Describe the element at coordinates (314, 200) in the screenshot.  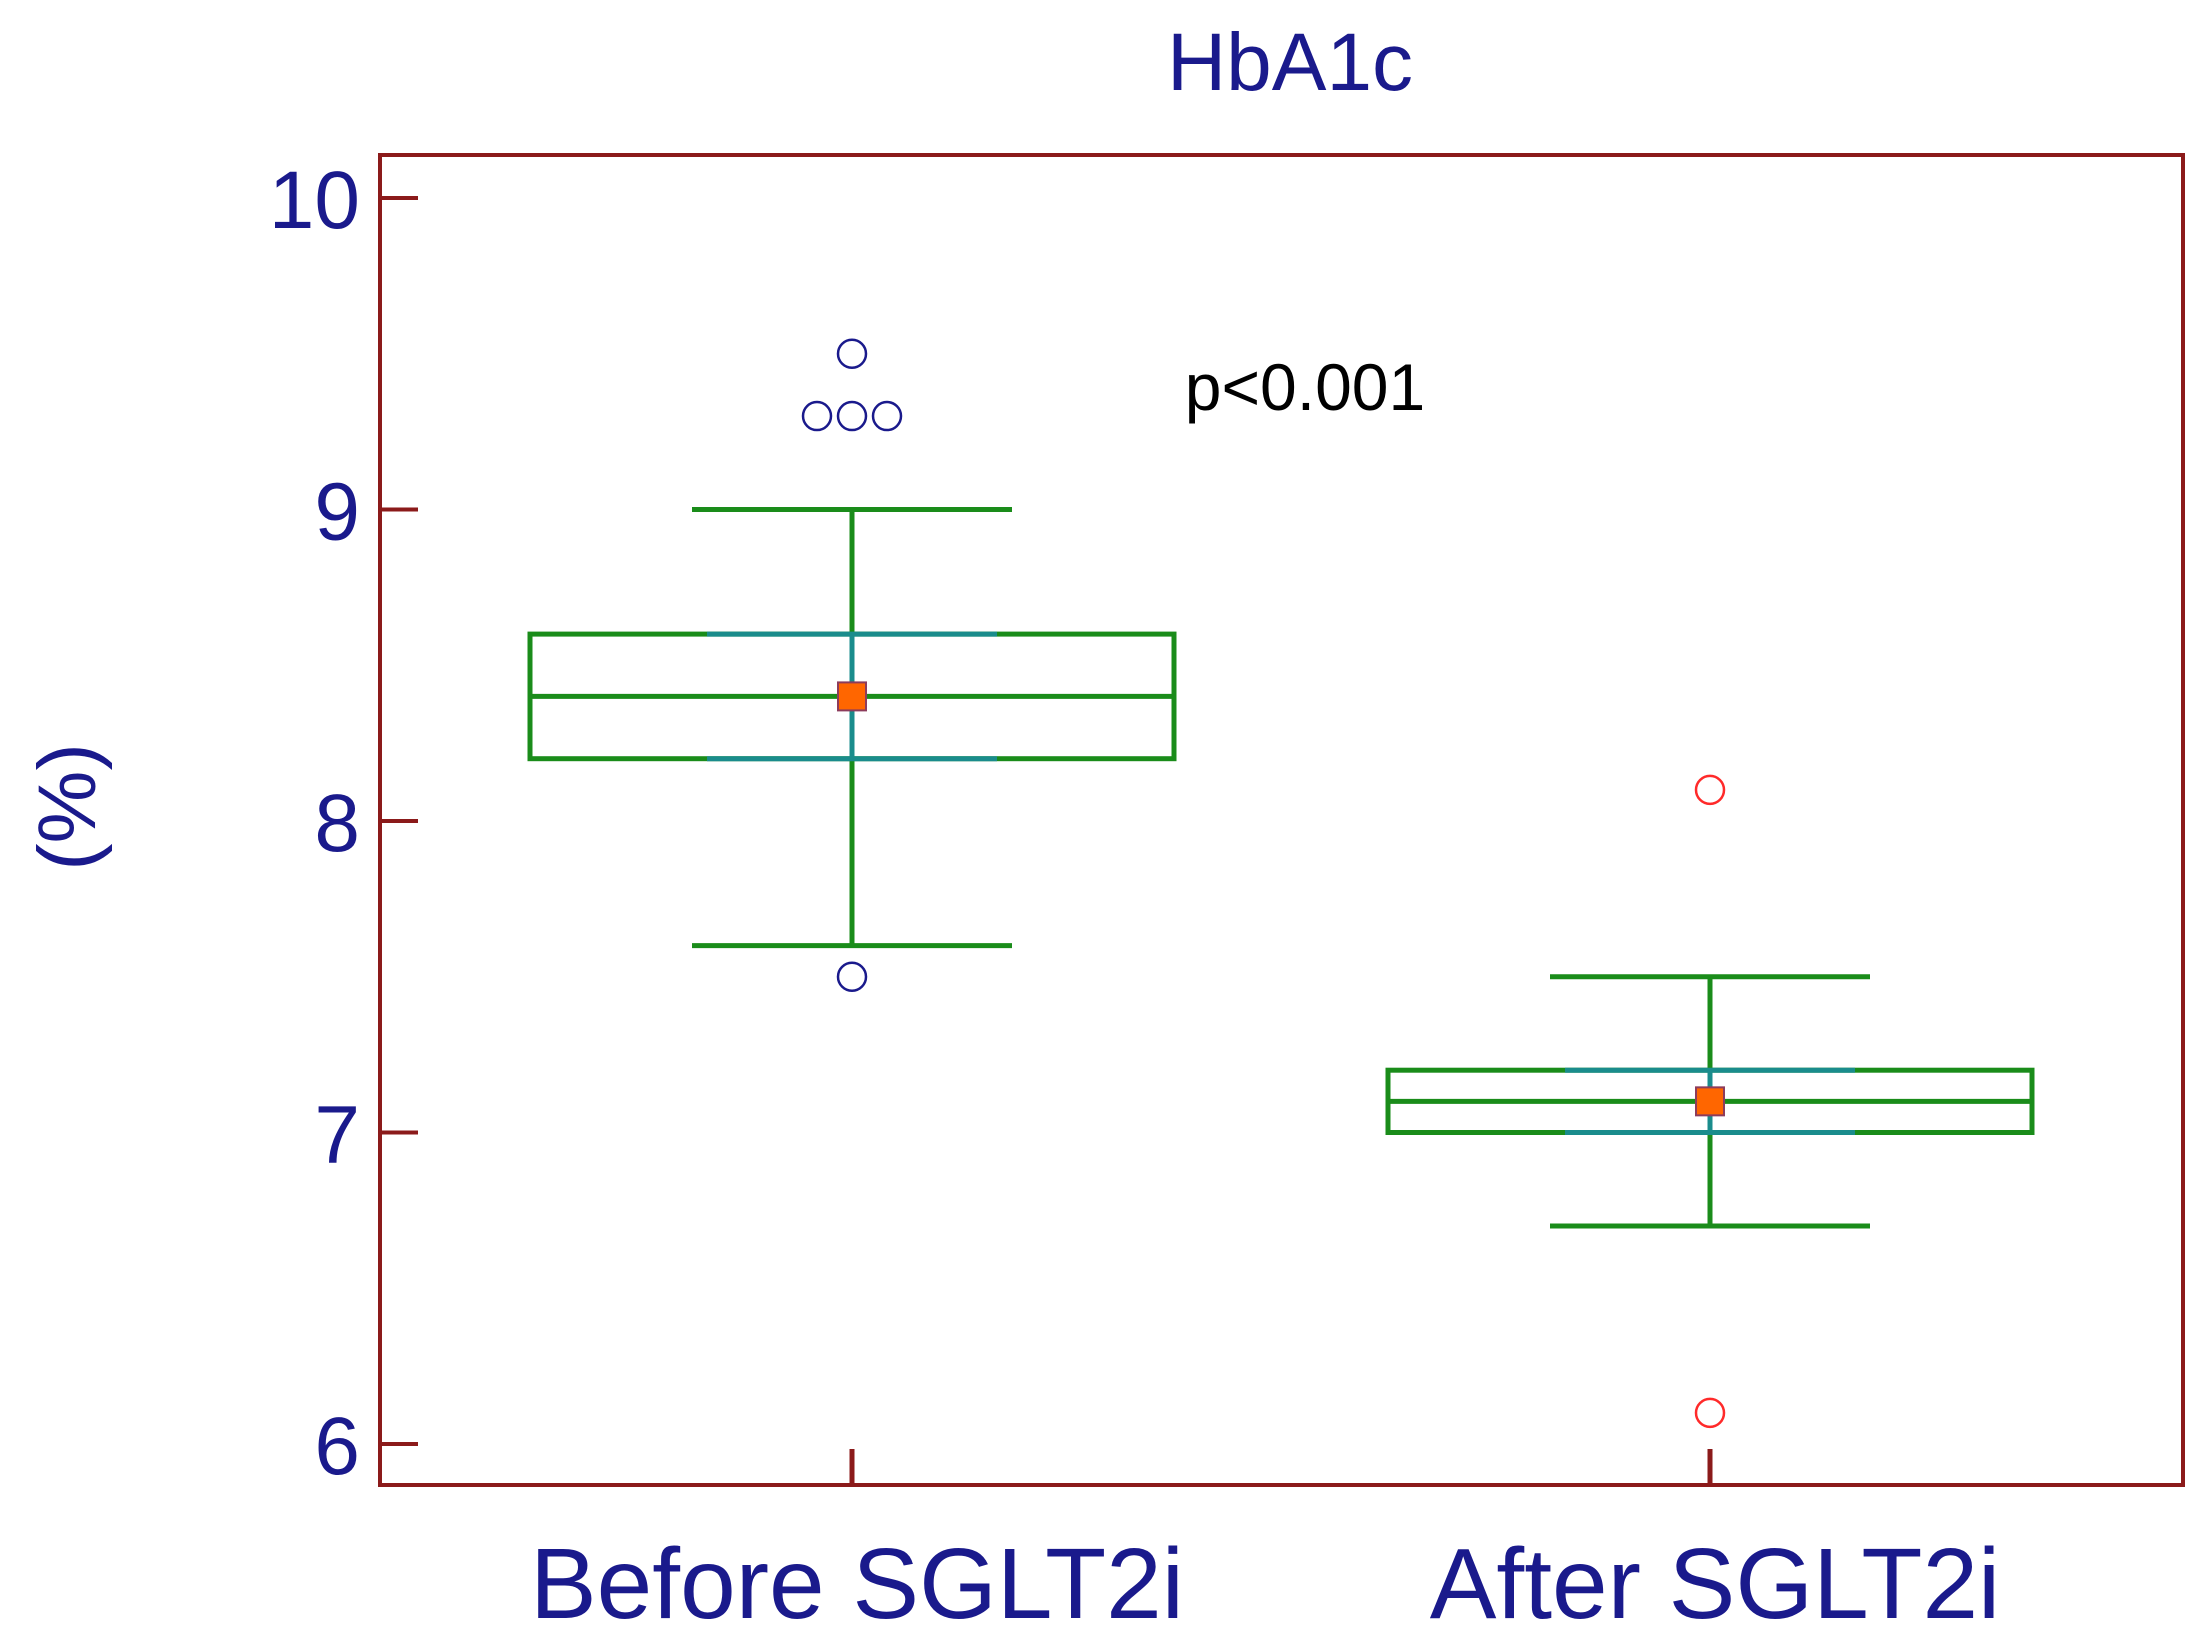
I see `y-tick-label: 10` at that location.